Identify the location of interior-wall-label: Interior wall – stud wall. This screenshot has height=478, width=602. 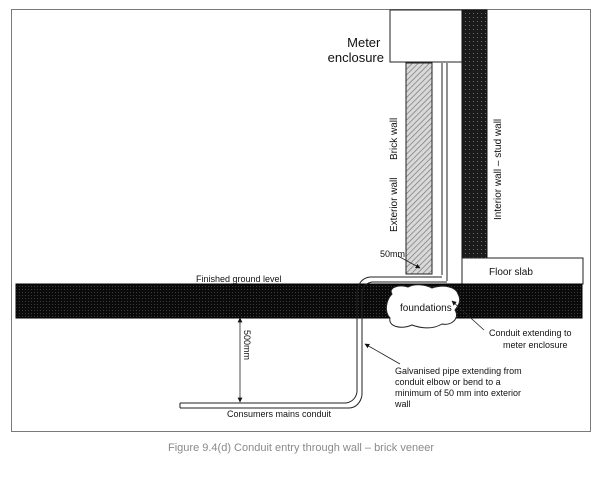
(498, 169).